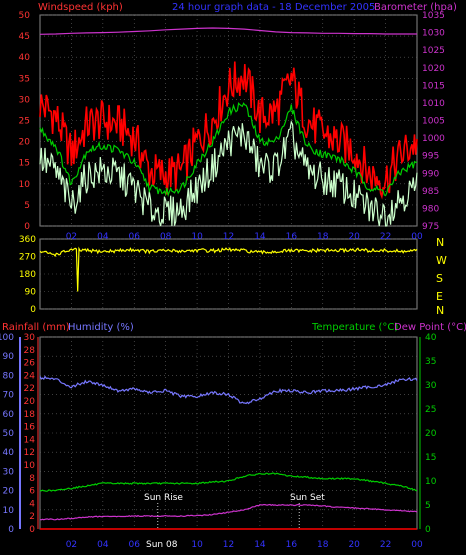 The width and height of the screenshot is (466, 555). Describe the element at coordinates (24, 79) in the screenshot. I see `windspeed-tick-35: 35` at that location.